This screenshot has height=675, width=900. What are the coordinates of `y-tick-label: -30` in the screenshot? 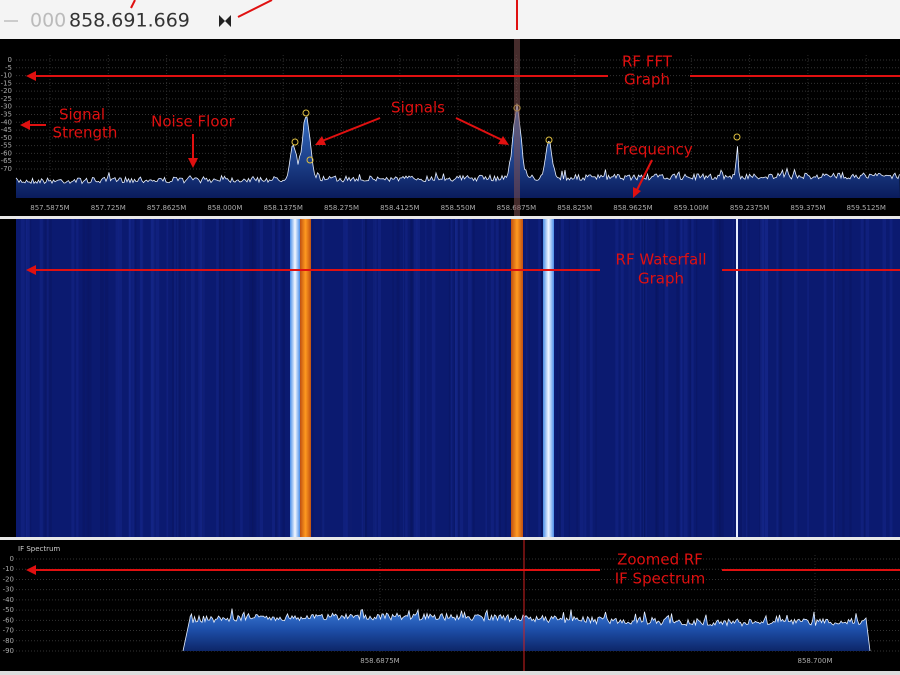 It's located at (8, 590).